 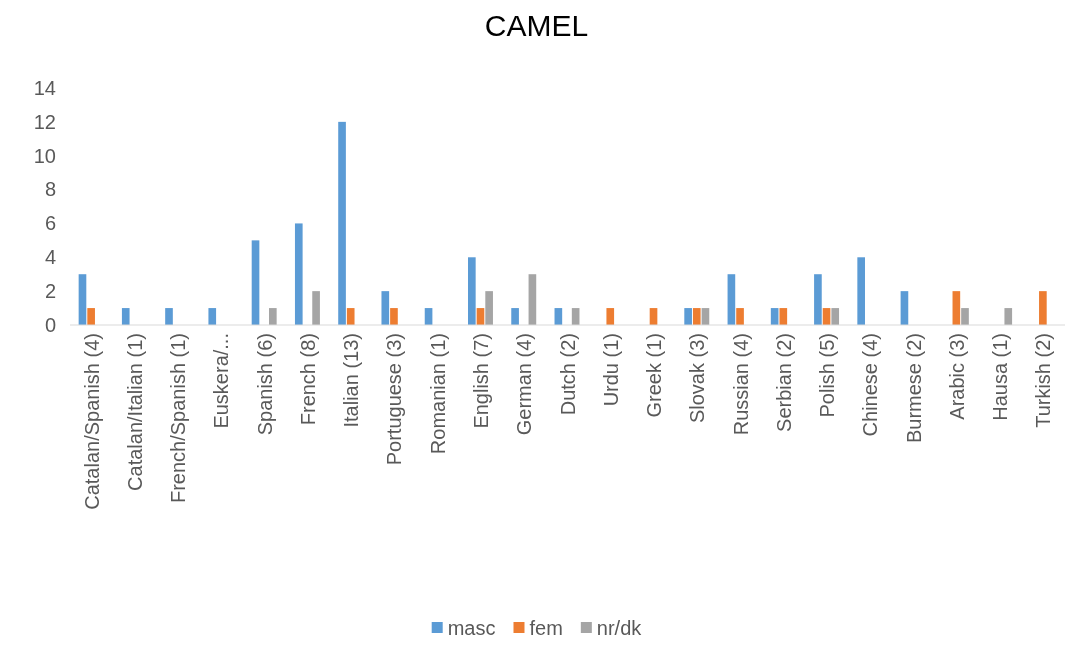 What do you see at coordinates (783, 382) in the screenshot?
I see `x-tick-label: Serbian (2)` at bounding box center [783, 382].